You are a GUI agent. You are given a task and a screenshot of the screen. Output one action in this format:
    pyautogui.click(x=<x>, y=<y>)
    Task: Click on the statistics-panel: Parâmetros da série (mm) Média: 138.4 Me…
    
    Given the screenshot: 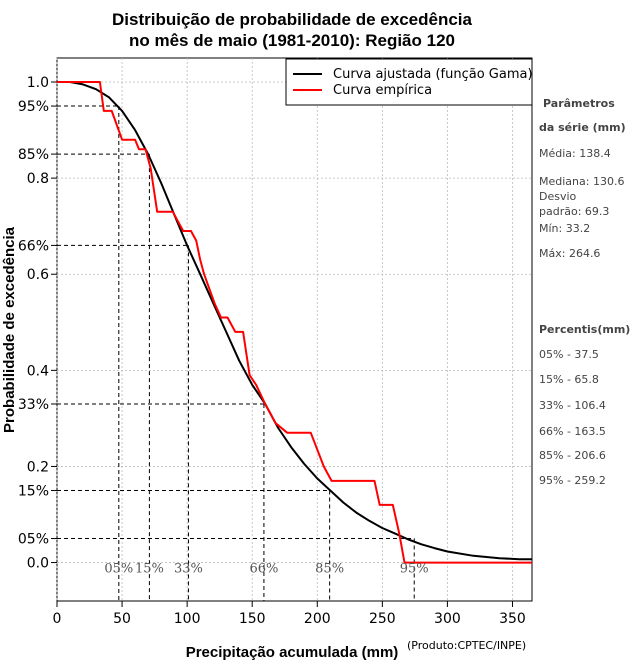 What is the action you would take?
    pyautogui.click(x=584, y=292)
    